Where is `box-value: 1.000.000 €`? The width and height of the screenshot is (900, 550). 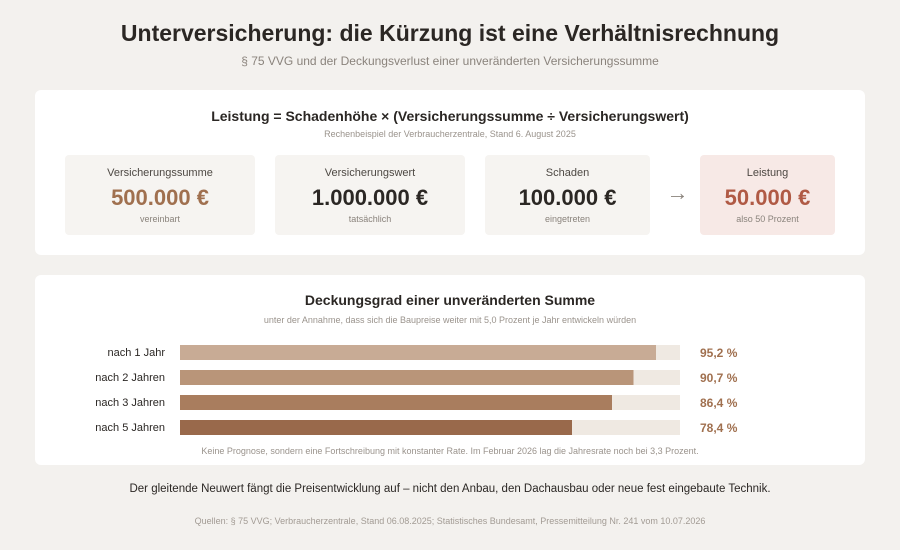 box-value: 1.000.000 € is located at coordinates (370, 197).